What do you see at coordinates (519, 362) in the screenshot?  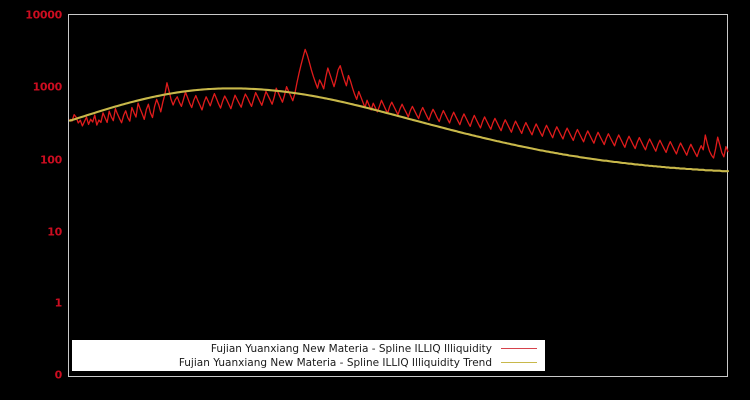 I see `legend-color-swatch-trend` at bounding box center [519, 362].